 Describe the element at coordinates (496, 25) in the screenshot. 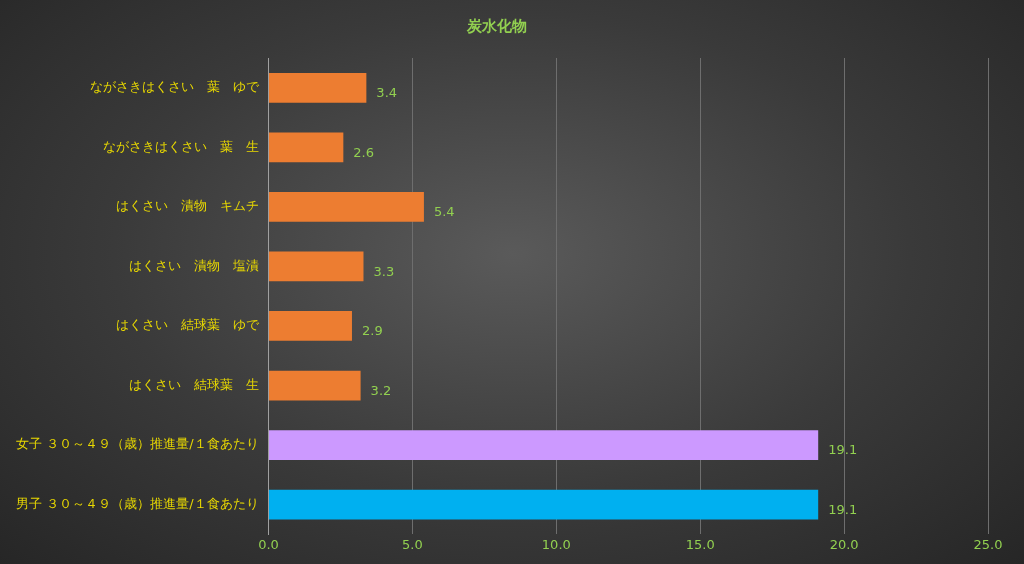

I see `chart-title: 炭水化物` at that location.